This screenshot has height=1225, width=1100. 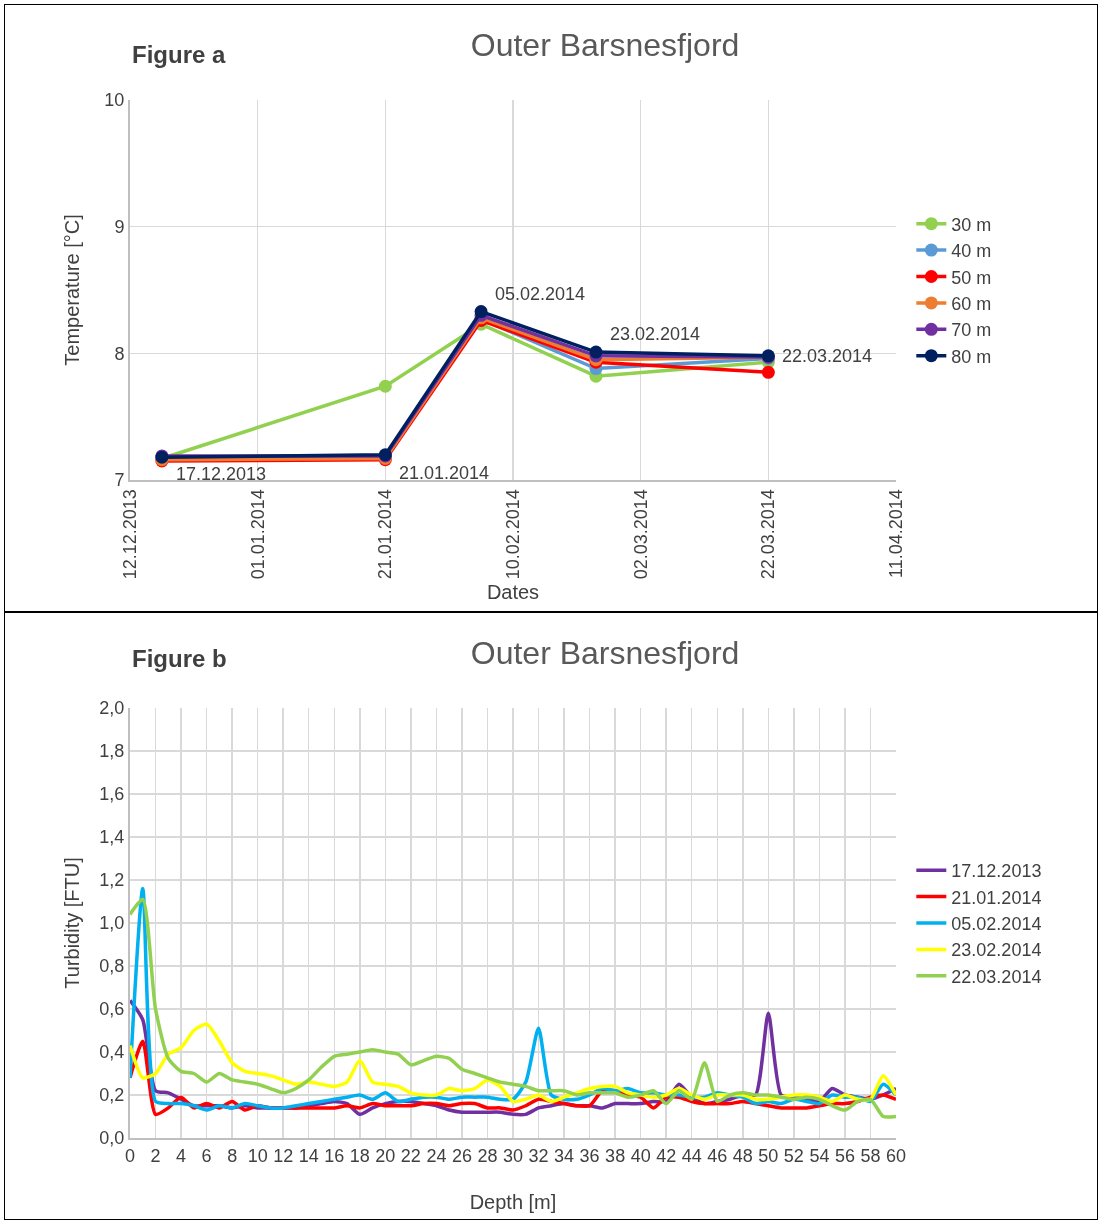 What do you see at coordinates (129, 534) in the screenshot?
I see `x-tick-label: 12.12.2013` at bounding box center [129, 534].